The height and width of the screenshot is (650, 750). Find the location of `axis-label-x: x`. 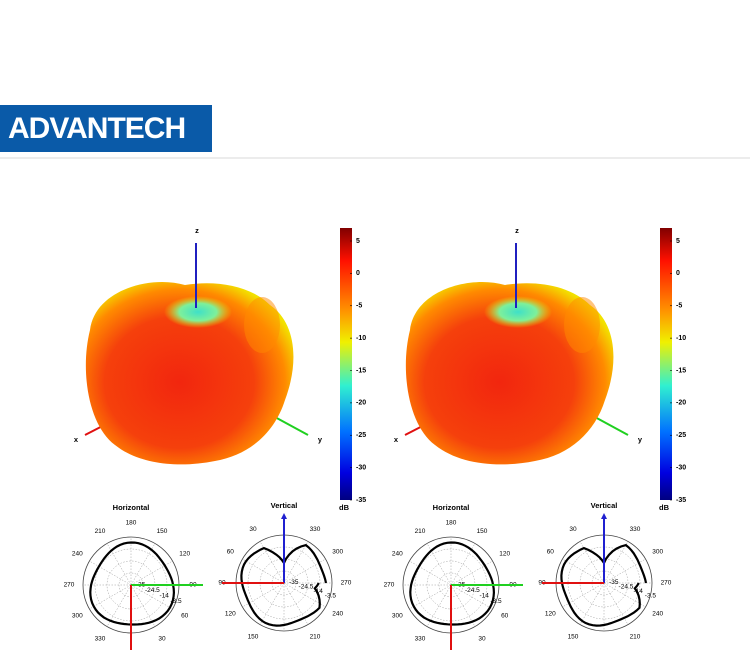

axis-label-x: x is located at coordinates (396, 439).